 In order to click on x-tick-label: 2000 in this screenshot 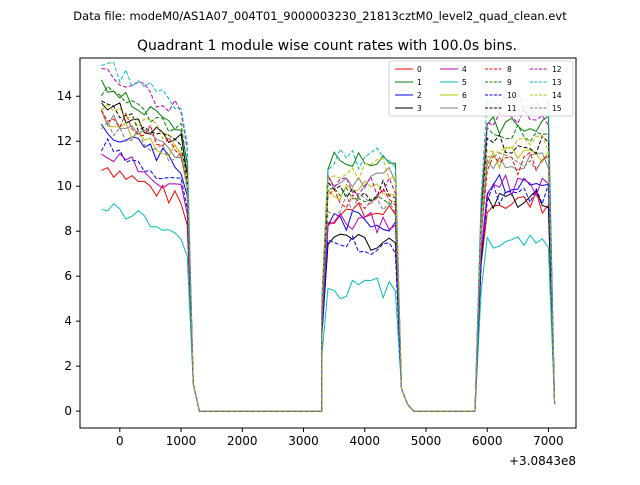, I will do `click(242, 441)`.